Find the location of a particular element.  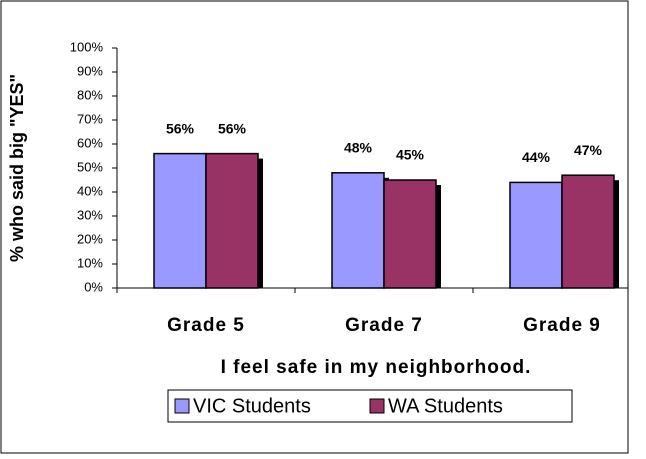

y-tick-label: 60% is located at coordinates (90, 142).